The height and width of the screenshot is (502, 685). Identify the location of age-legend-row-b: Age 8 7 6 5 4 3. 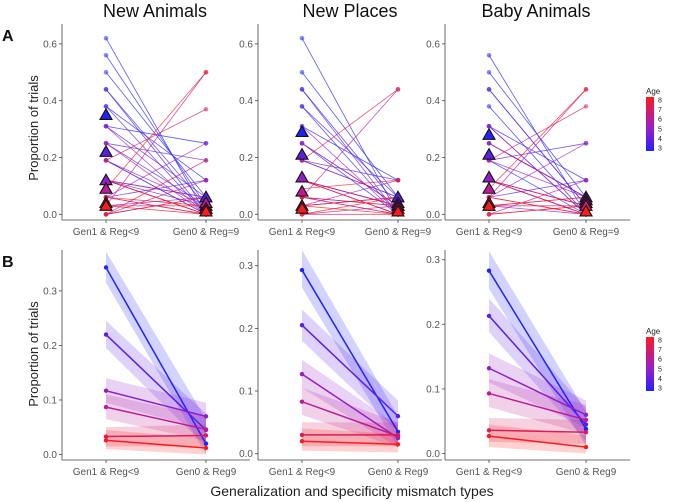
(654, 360).